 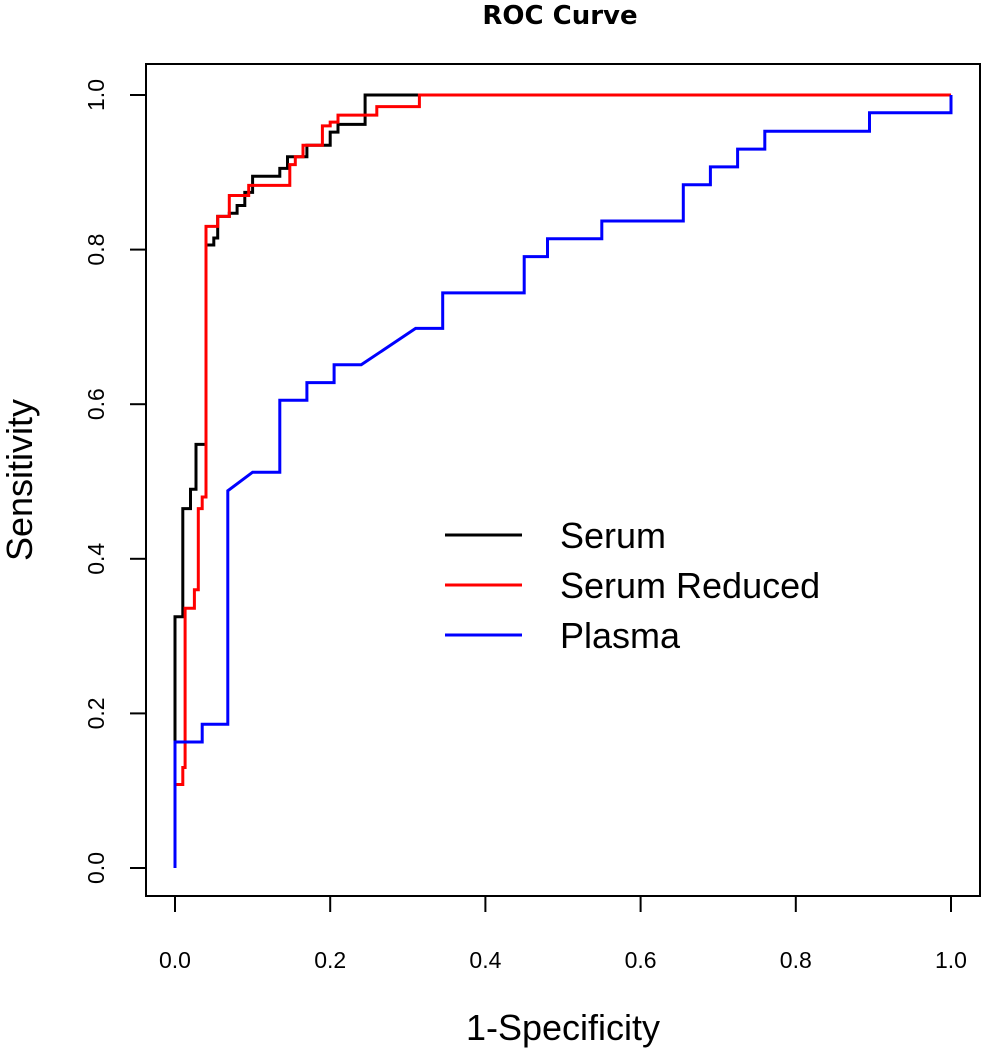 I want to click on y-tick-label: 0.6, so click(x=96, y=404).